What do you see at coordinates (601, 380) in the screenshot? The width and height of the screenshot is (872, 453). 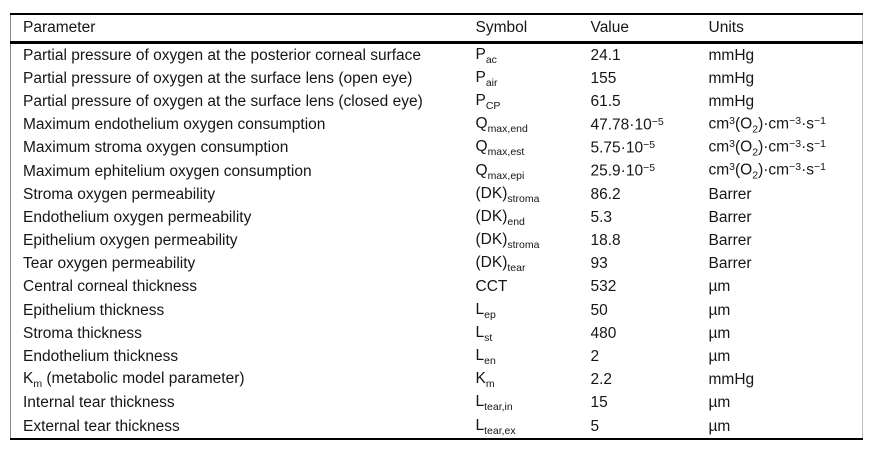 I see `value-cell: 2.2` at bounding box center [601, 380].